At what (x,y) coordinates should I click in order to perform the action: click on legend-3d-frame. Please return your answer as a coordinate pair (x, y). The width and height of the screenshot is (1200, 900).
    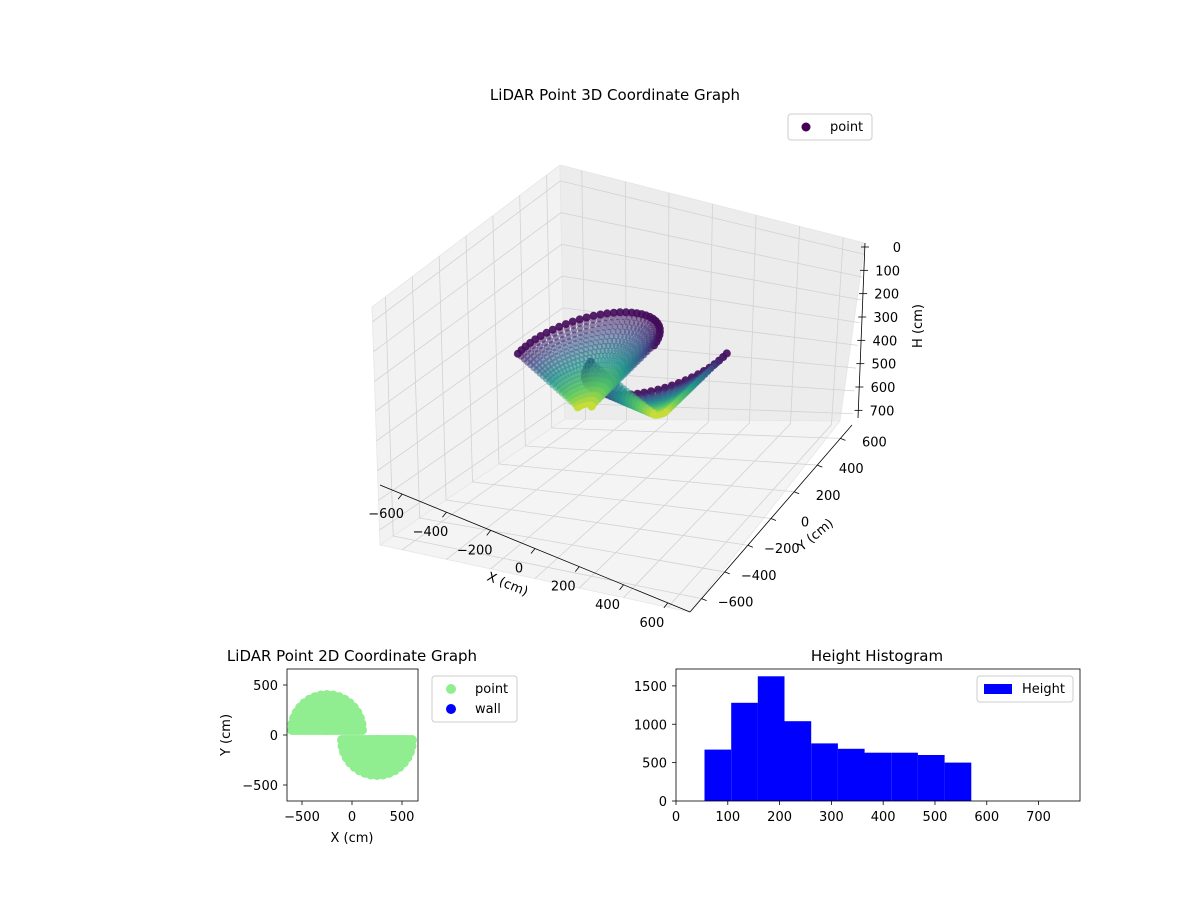
    Looking at the image, I should click on (830, 127).